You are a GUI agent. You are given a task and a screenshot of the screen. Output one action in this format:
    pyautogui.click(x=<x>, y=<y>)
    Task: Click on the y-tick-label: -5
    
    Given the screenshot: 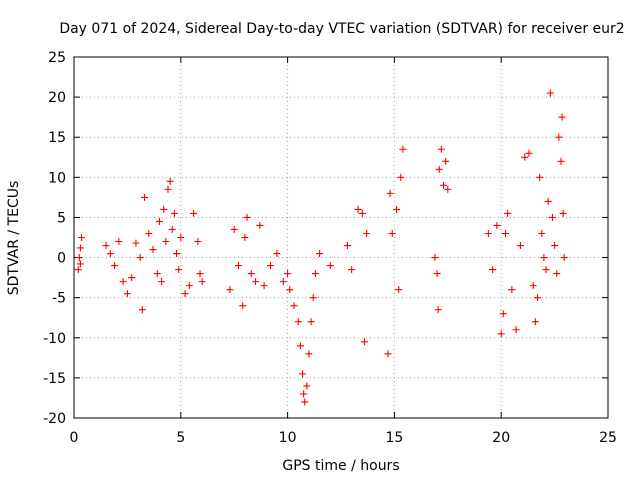 What is the action you would take?
    pyautogui.click(x=59, y=299)
    